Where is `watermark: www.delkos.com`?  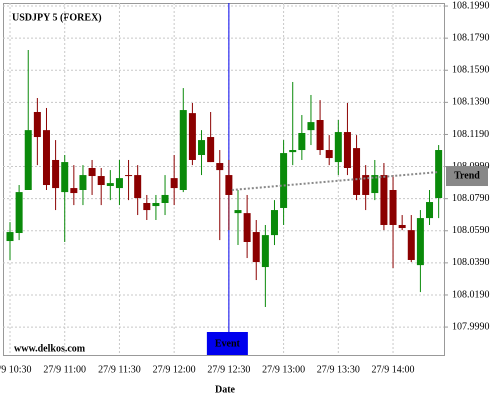
watermark: www.delkos.com is located at coordinates (50, 348).